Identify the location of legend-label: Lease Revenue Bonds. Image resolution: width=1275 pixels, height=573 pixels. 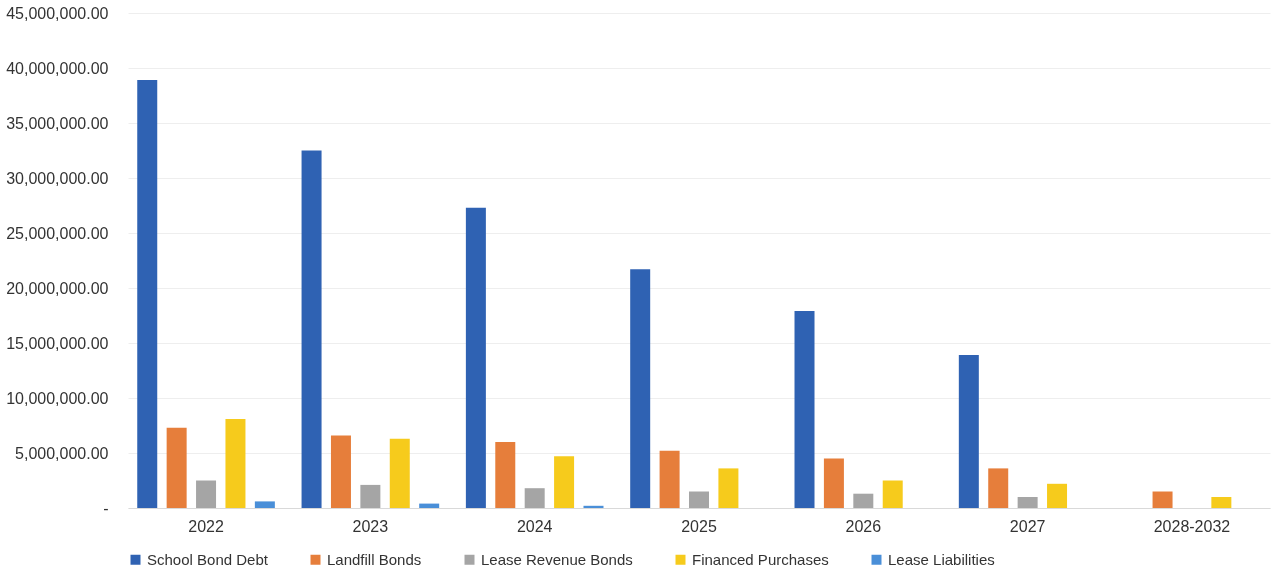
(557, 559).